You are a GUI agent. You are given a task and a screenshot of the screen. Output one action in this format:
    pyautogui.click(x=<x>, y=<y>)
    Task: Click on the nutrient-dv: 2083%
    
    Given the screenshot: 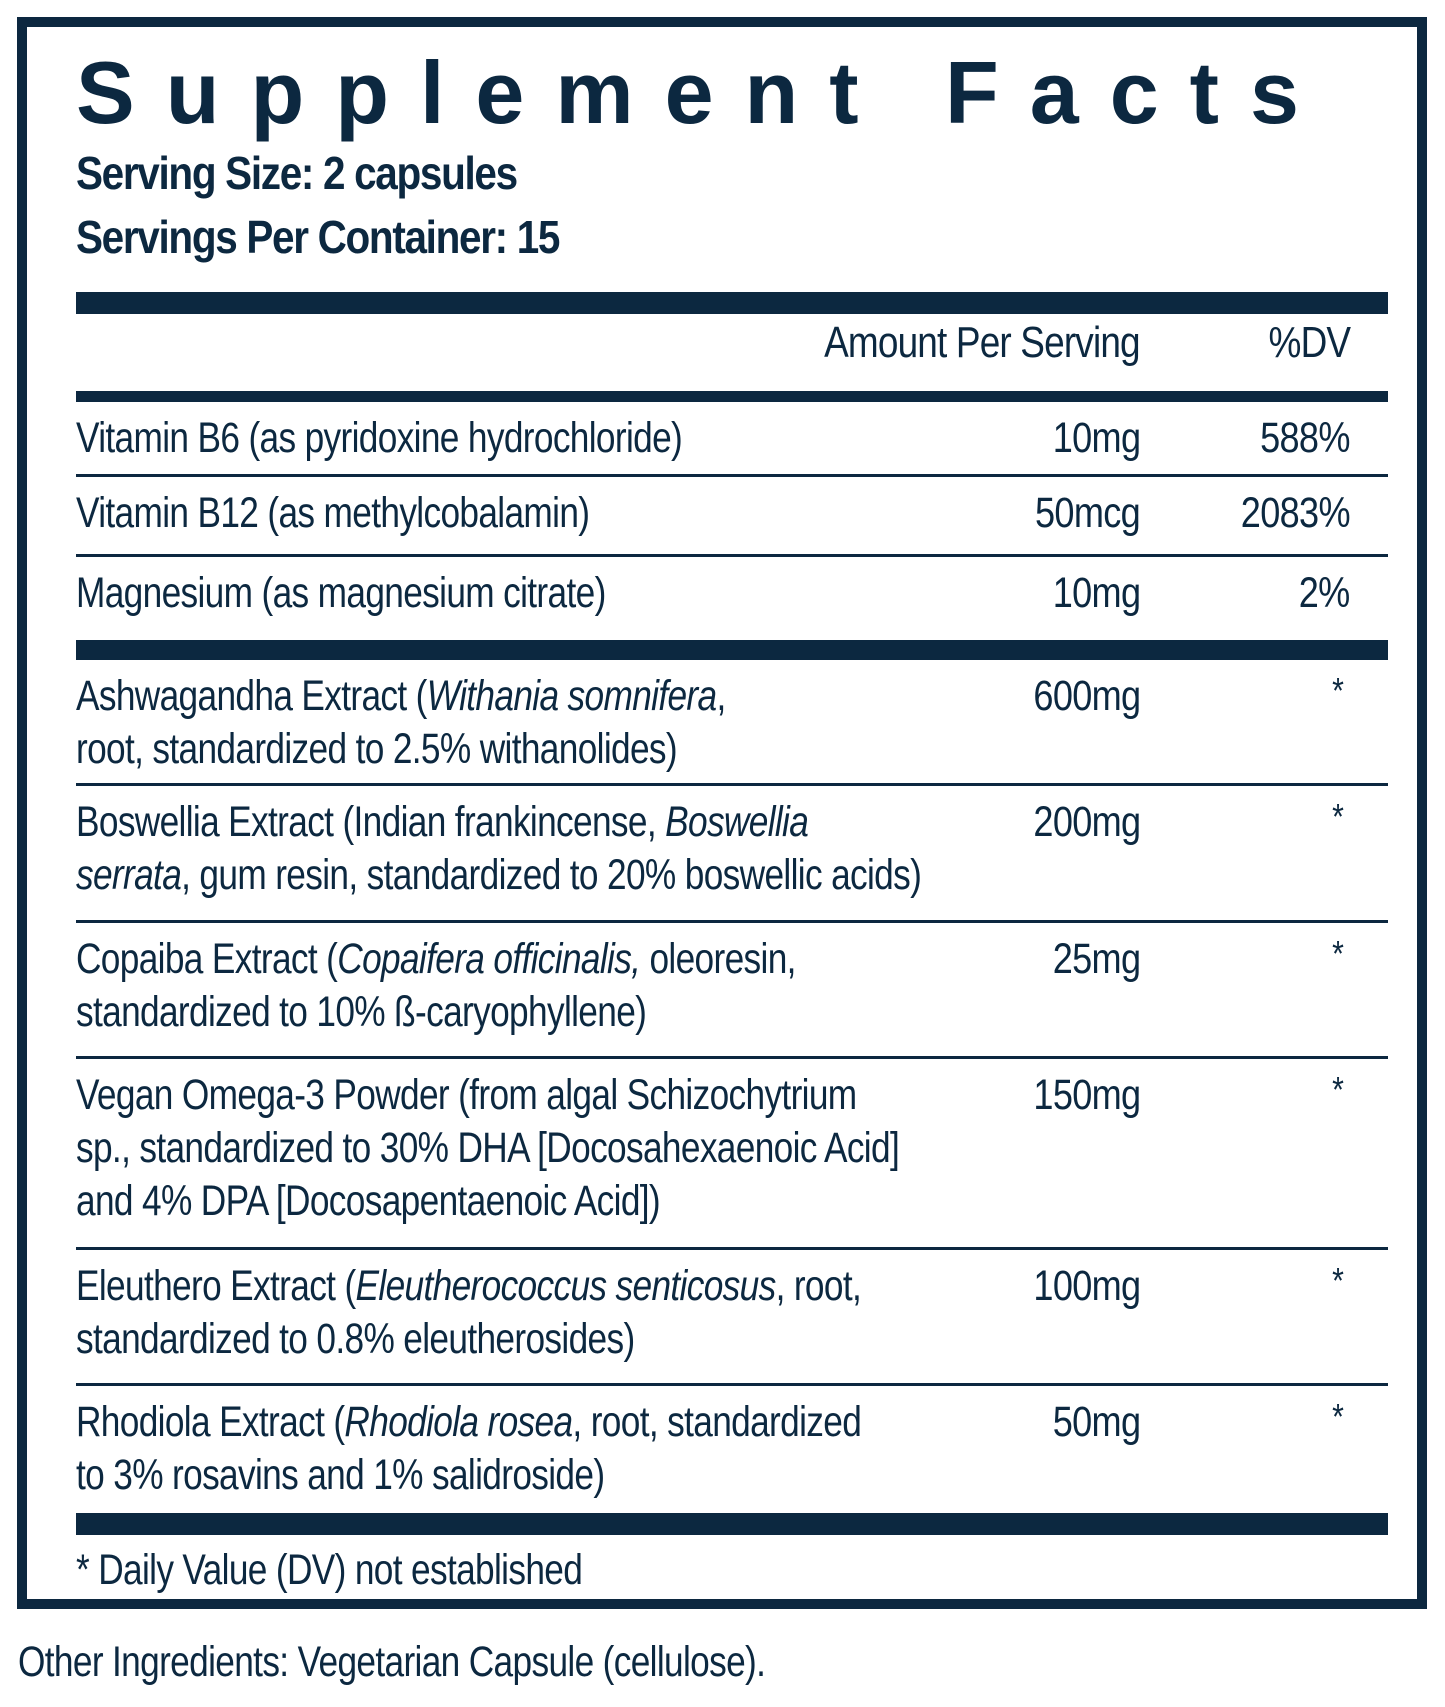 What is the action you would take?
    pyautogui.click(x=1295, y=513)
    